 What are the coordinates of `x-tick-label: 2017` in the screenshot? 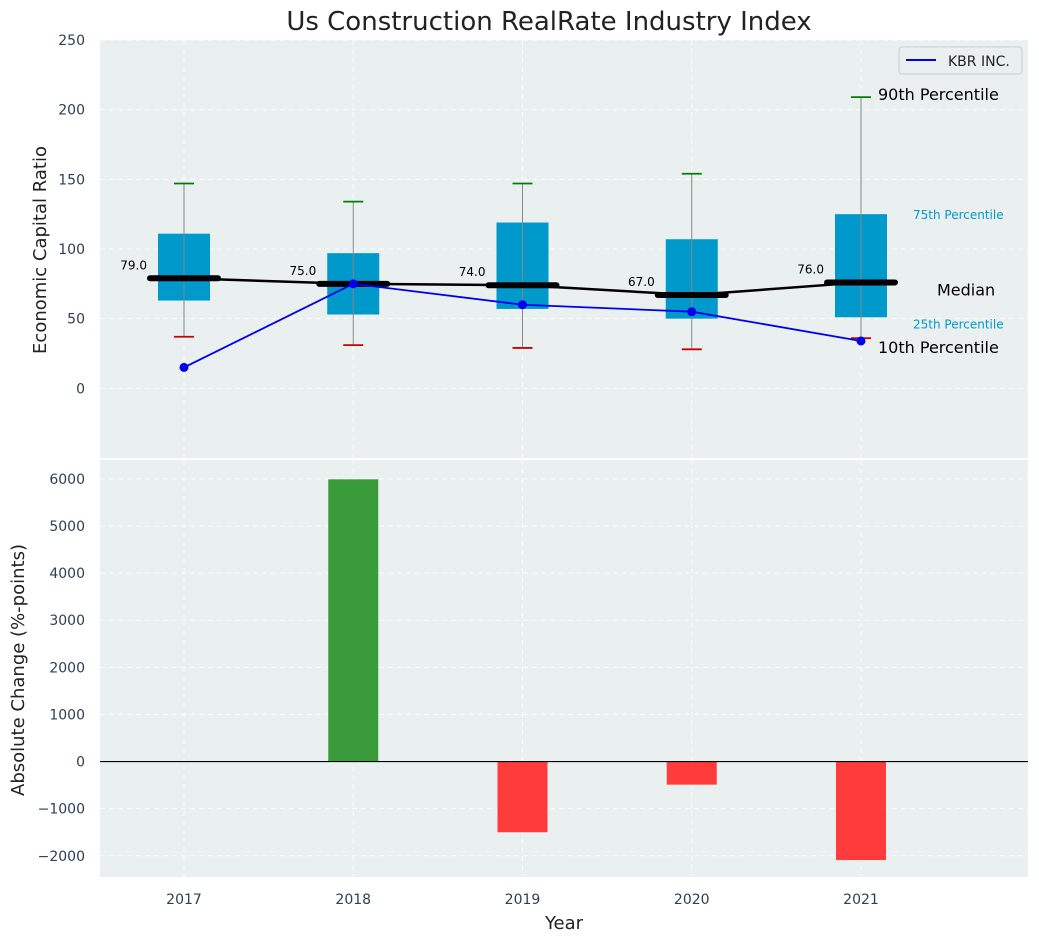 It's located at (184, 900).